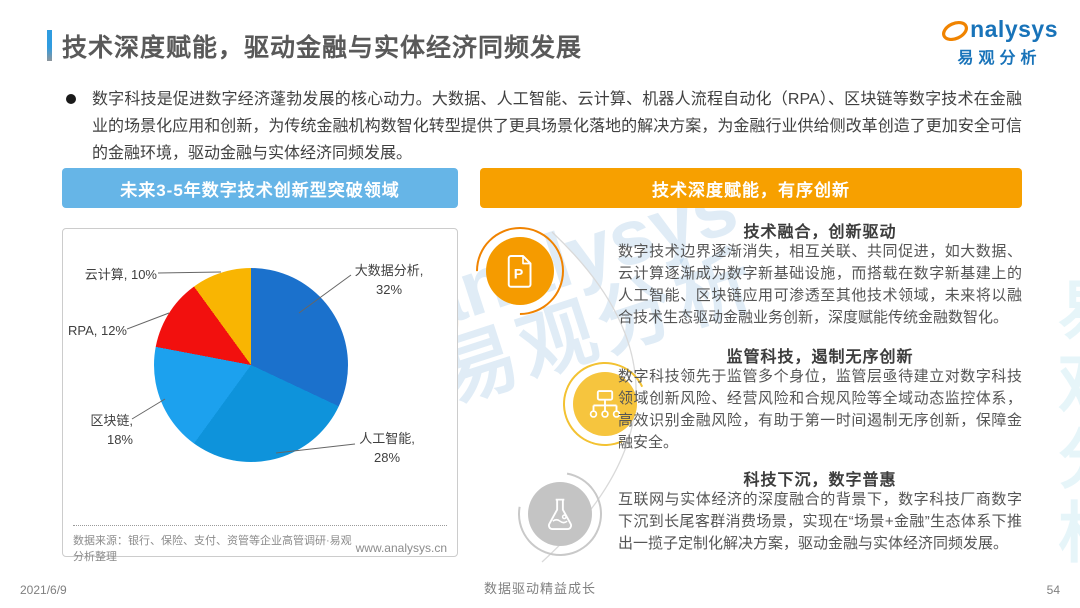 The image size is (1080, 608). What do you see at coordinates (97, 330) in the screenshot?
I see `pie-label-rpa: RPA, 12%` at bounding box center [97, 330].